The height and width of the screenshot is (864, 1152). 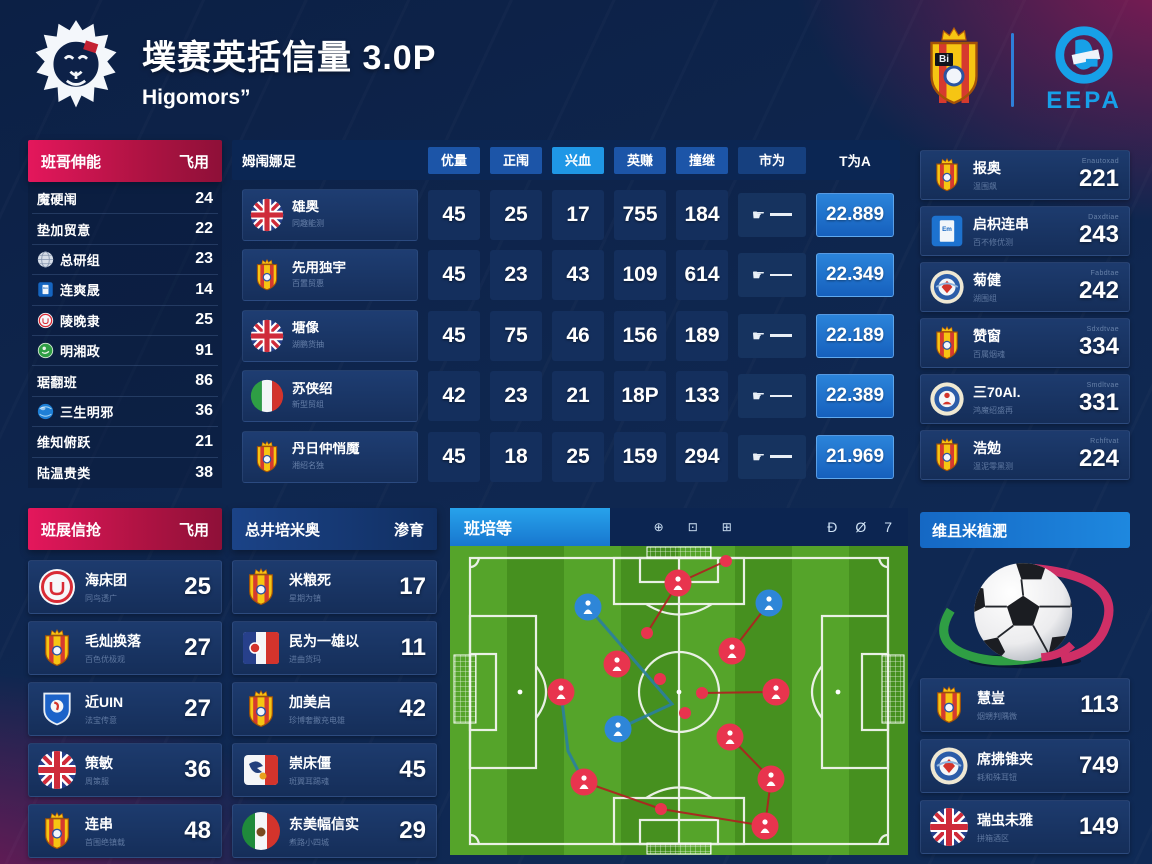 I want to click on table-row: 塘像 湖鹏货抽 45 75 46 156 189 ☛ 22.189, so click(x=566, y=335).